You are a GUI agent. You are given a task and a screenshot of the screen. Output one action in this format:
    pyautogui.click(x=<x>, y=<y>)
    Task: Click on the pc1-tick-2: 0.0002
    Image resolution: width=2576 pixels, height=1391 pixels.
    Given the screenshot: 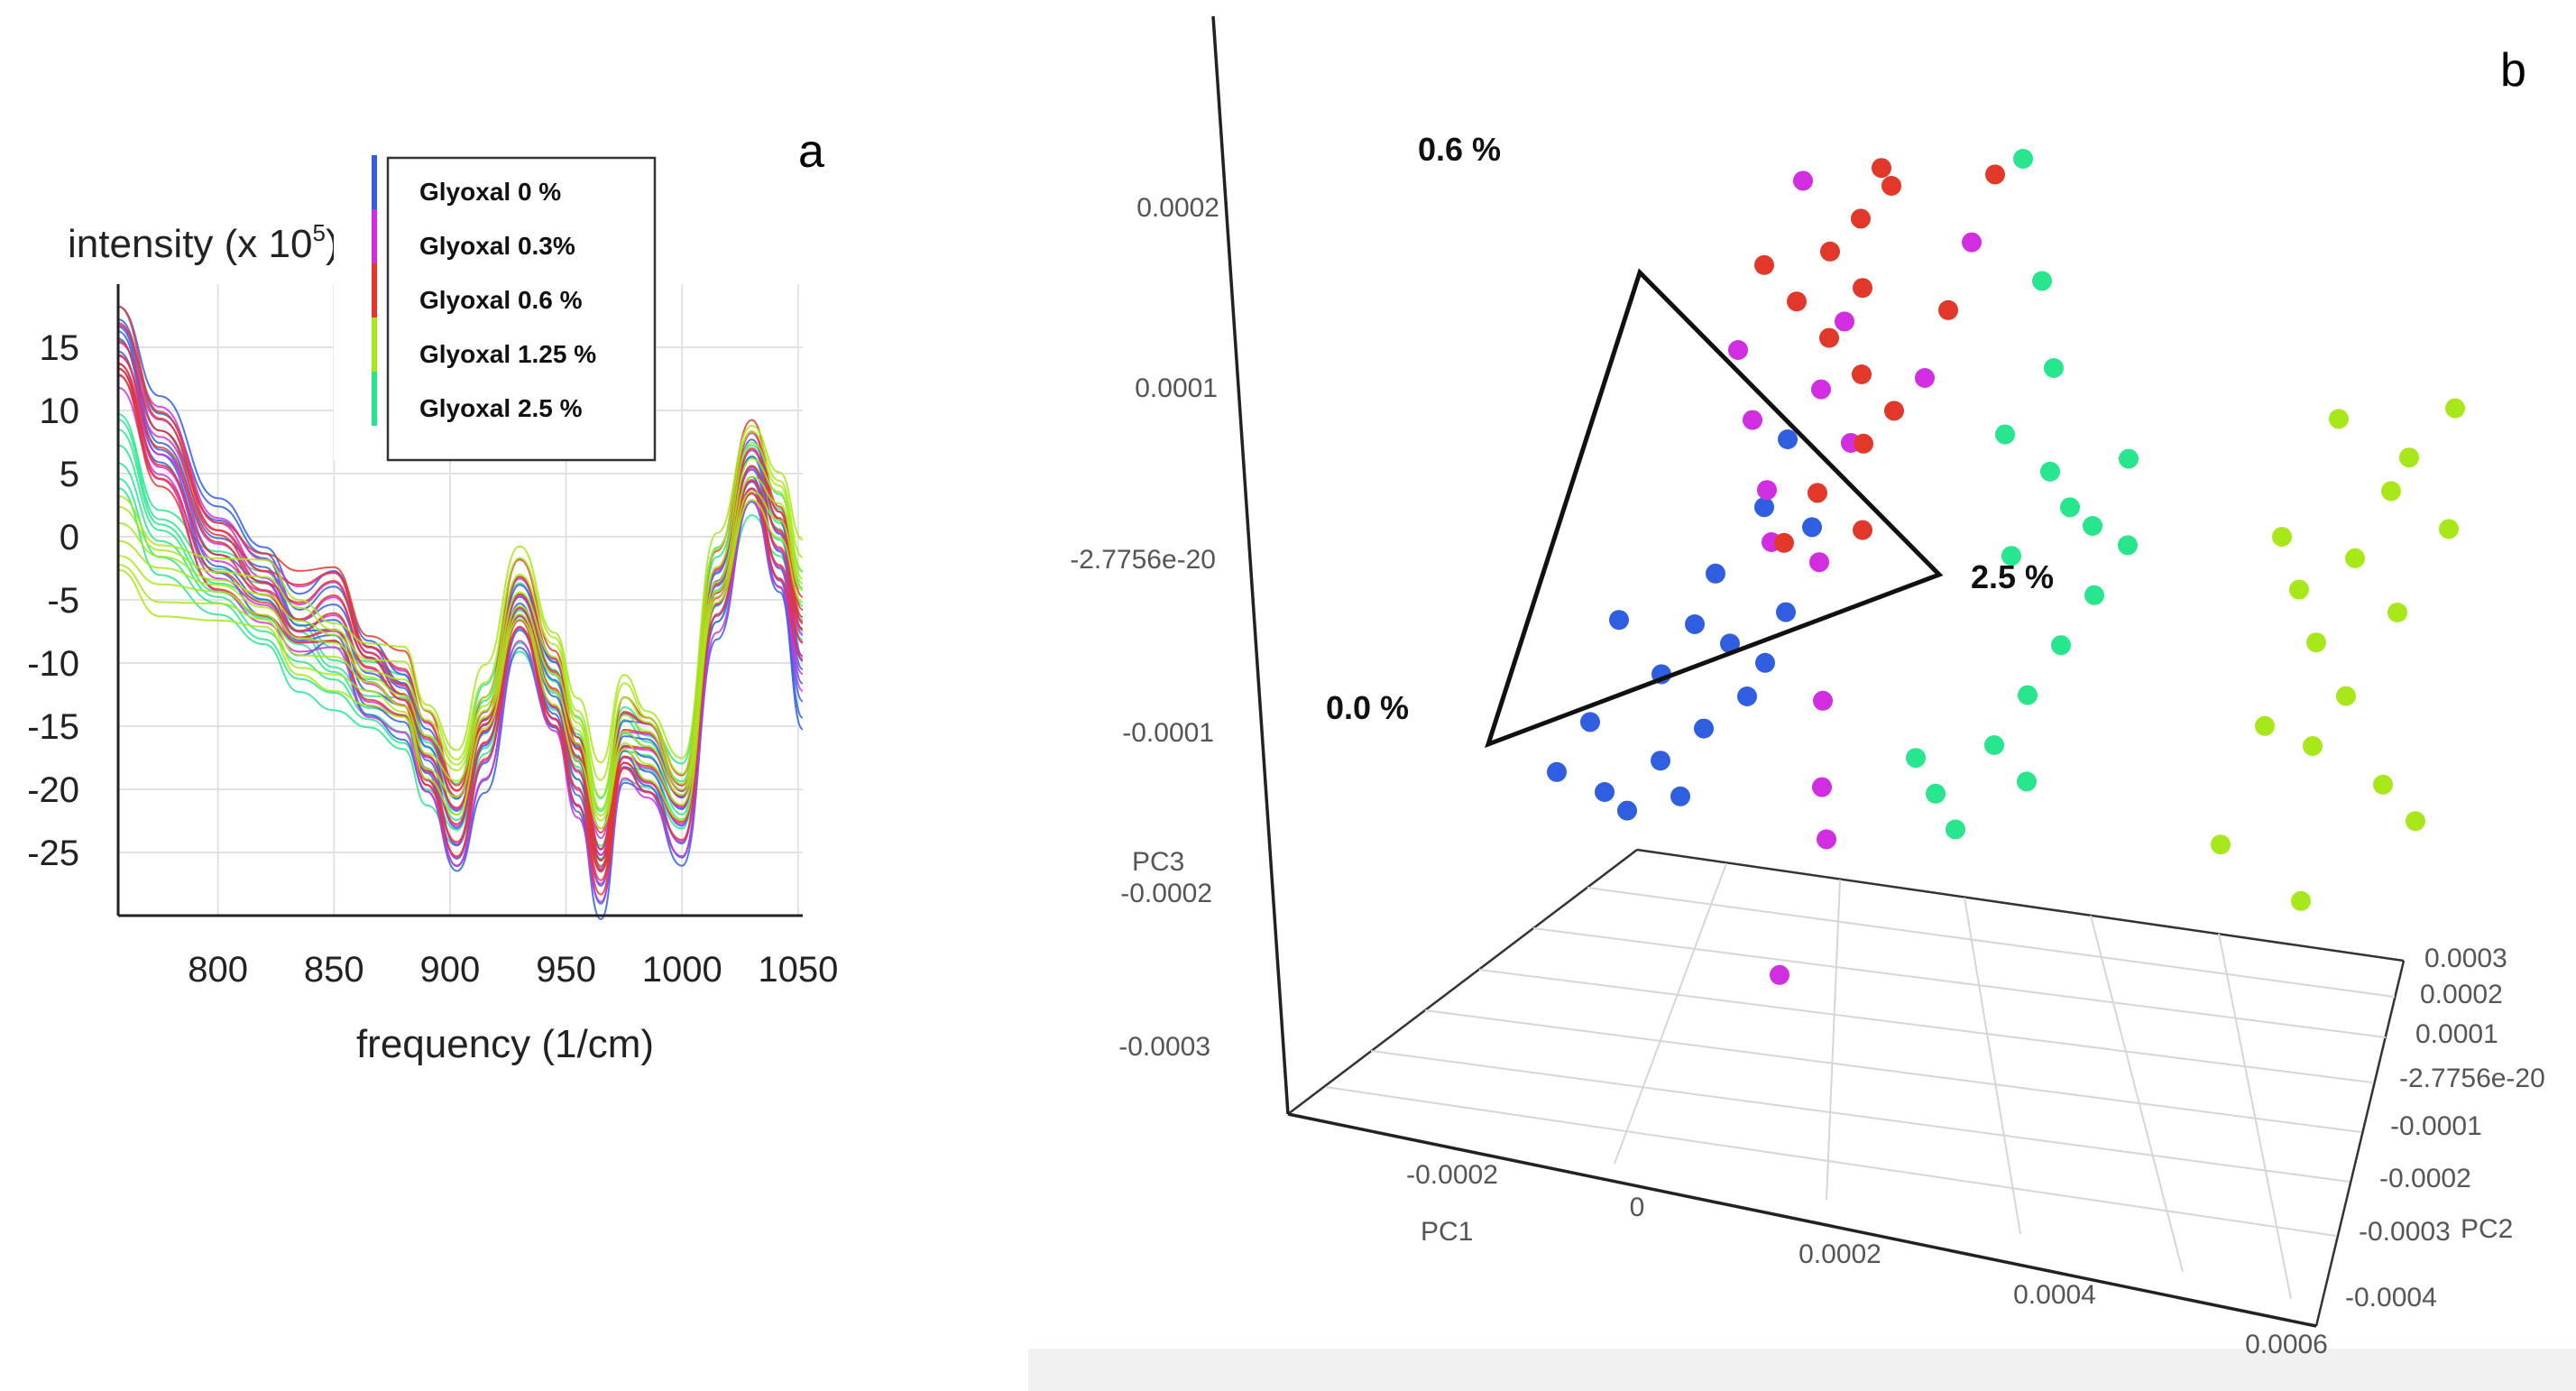 What is the action you would take?
    pyautogui.click(x=1840, y=1254)
    